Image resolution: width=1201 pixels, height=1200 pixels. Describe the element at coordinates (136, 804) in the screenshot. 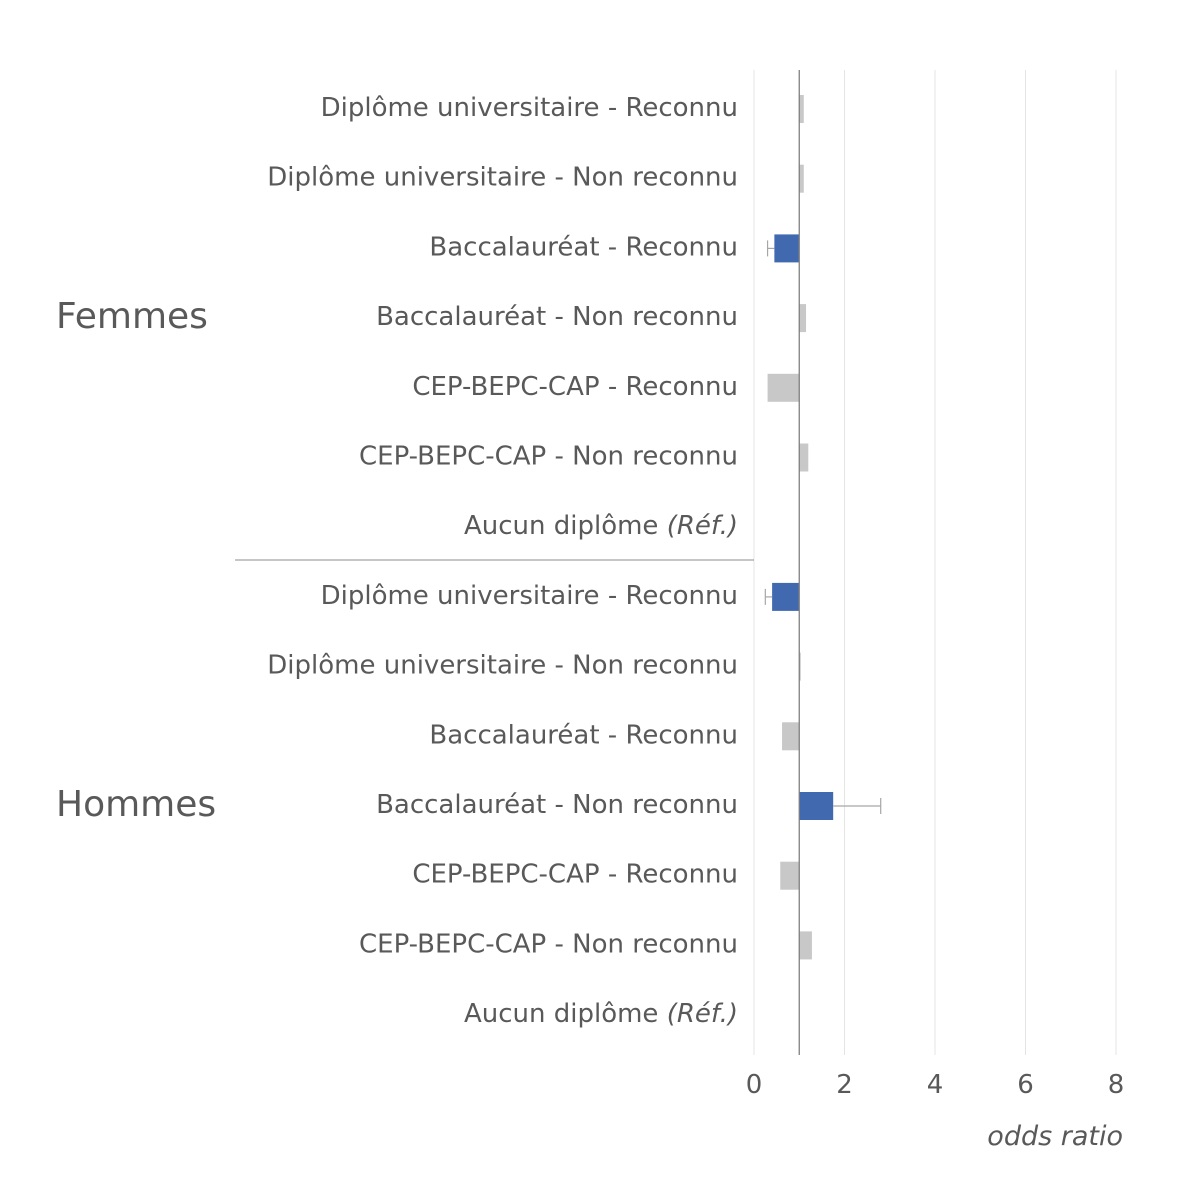

I see `group-label-hommes: Hommes` at that location.